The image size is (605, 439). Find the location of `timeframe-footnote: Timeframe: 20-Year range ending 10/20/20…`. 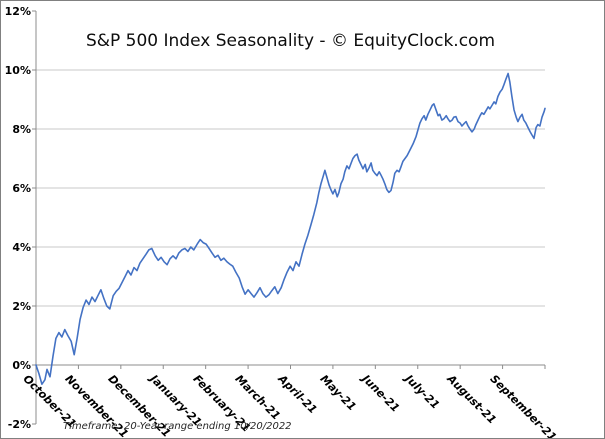

timeframe-footnote: Timeframe: 20-Year range ending 10/20/20… is located at coordinates (177, 426).